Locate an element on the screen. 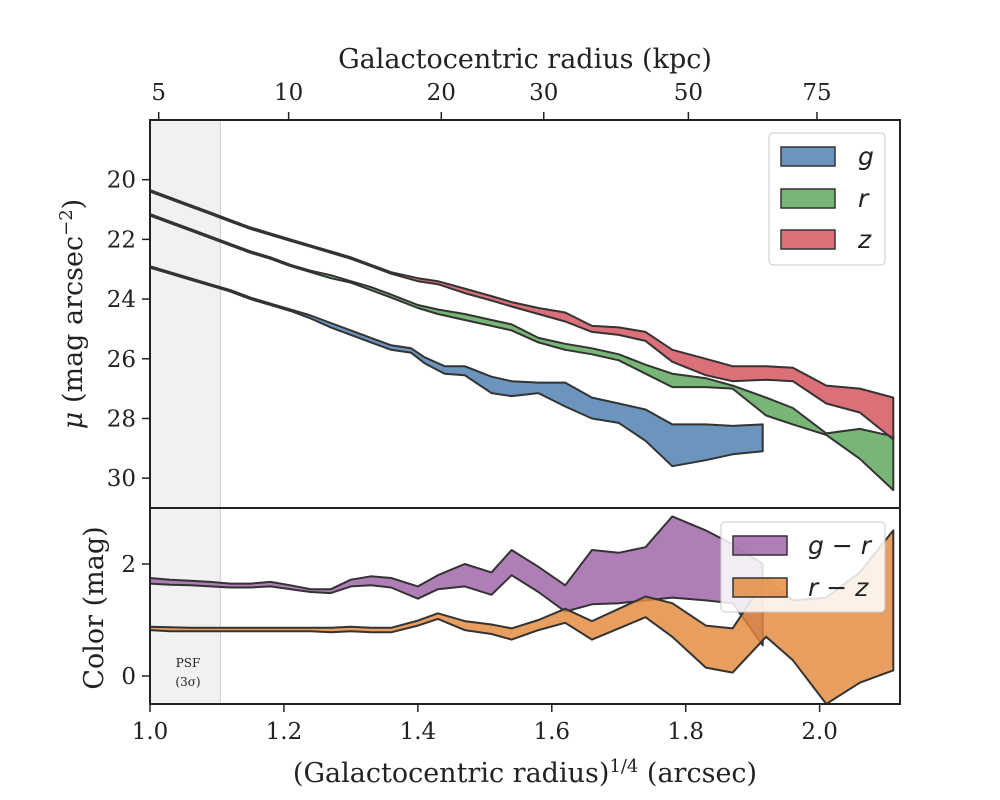  psf-label: PSF is located at coordinates (188, 663).